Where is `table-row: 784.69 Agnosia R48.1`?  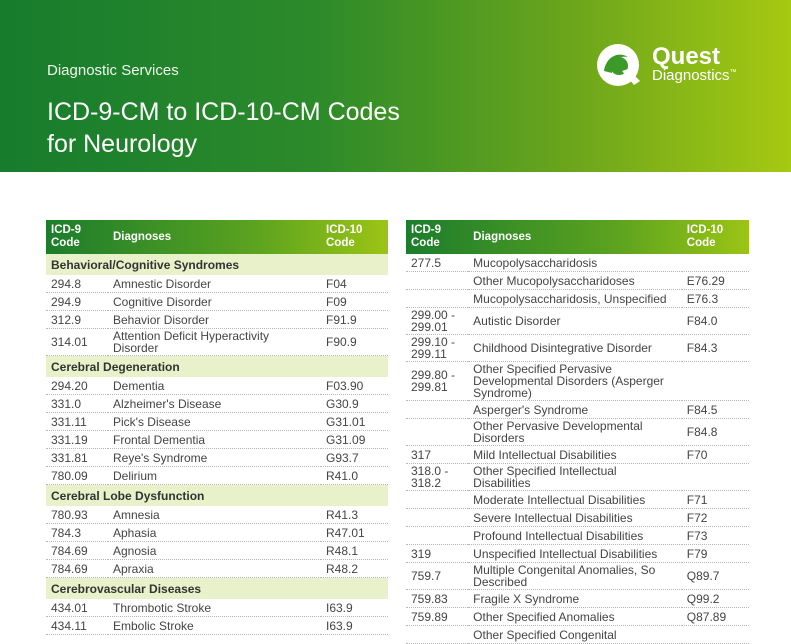
table-row: 784.69 Agnosia R48.1 is located at coordinates (217, 550).